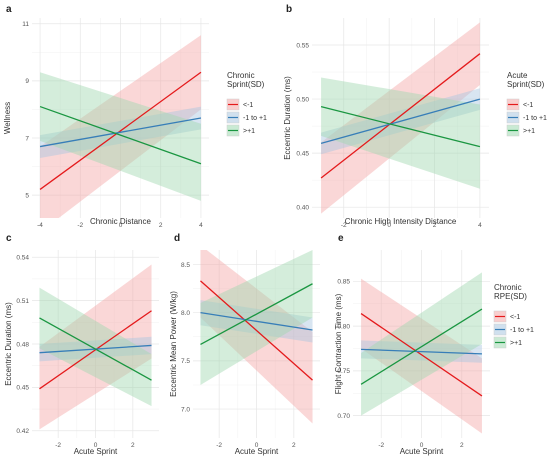 This screenshot has width=550, height=461. Describe the element at coordinates (27, 195) in the screenshot. I see `y-tick-label: 5` at that location.